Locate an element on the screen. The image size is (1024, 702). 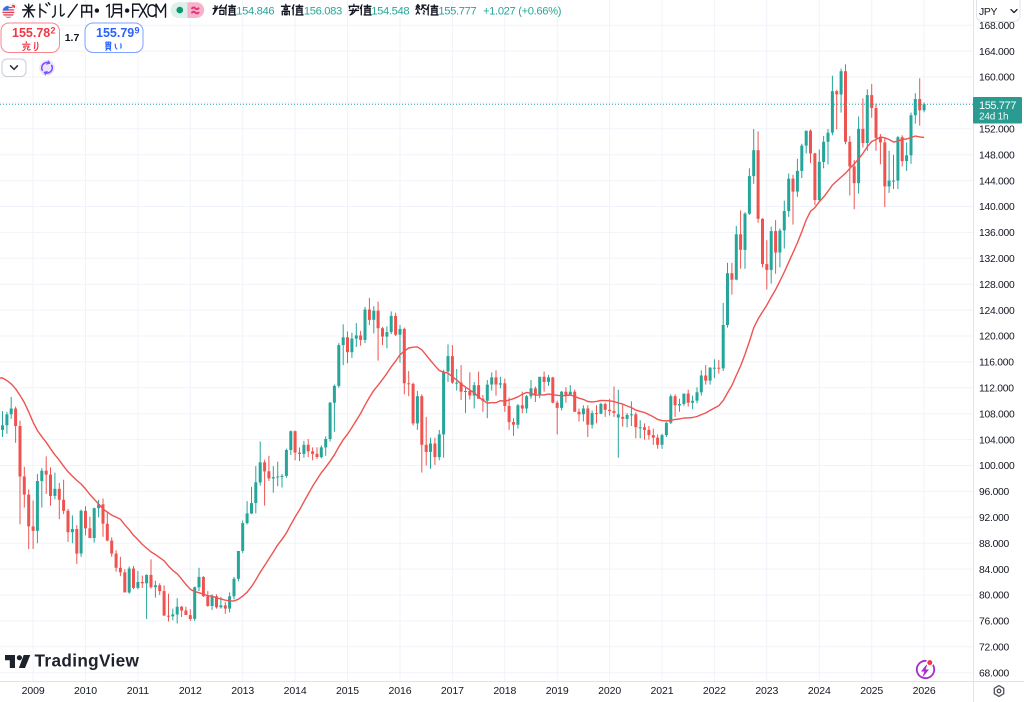
svg-text: 100.000 is located at coordinates (997, 466).